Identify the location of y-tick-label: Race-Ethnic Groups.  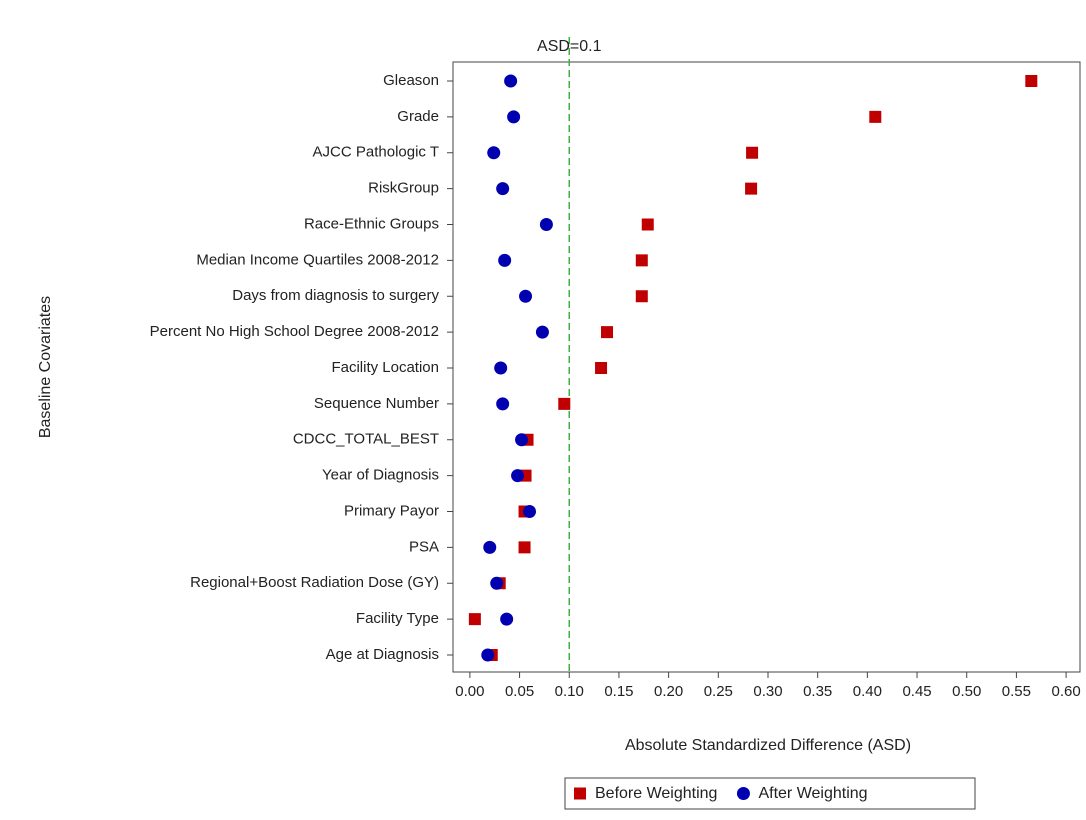
(371, 223).